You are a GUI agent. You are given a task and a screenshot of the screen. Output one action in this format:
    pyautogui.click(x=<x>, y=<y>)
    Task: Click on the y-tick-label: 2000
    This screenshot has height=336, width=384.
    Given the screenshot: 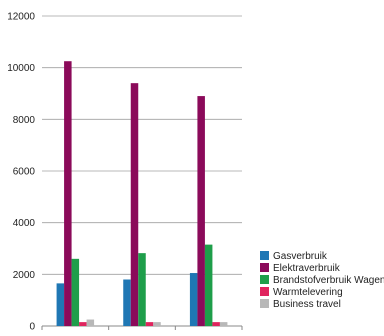 What is the action you would take?
    pyautogui.click(x=24, y=275)
    